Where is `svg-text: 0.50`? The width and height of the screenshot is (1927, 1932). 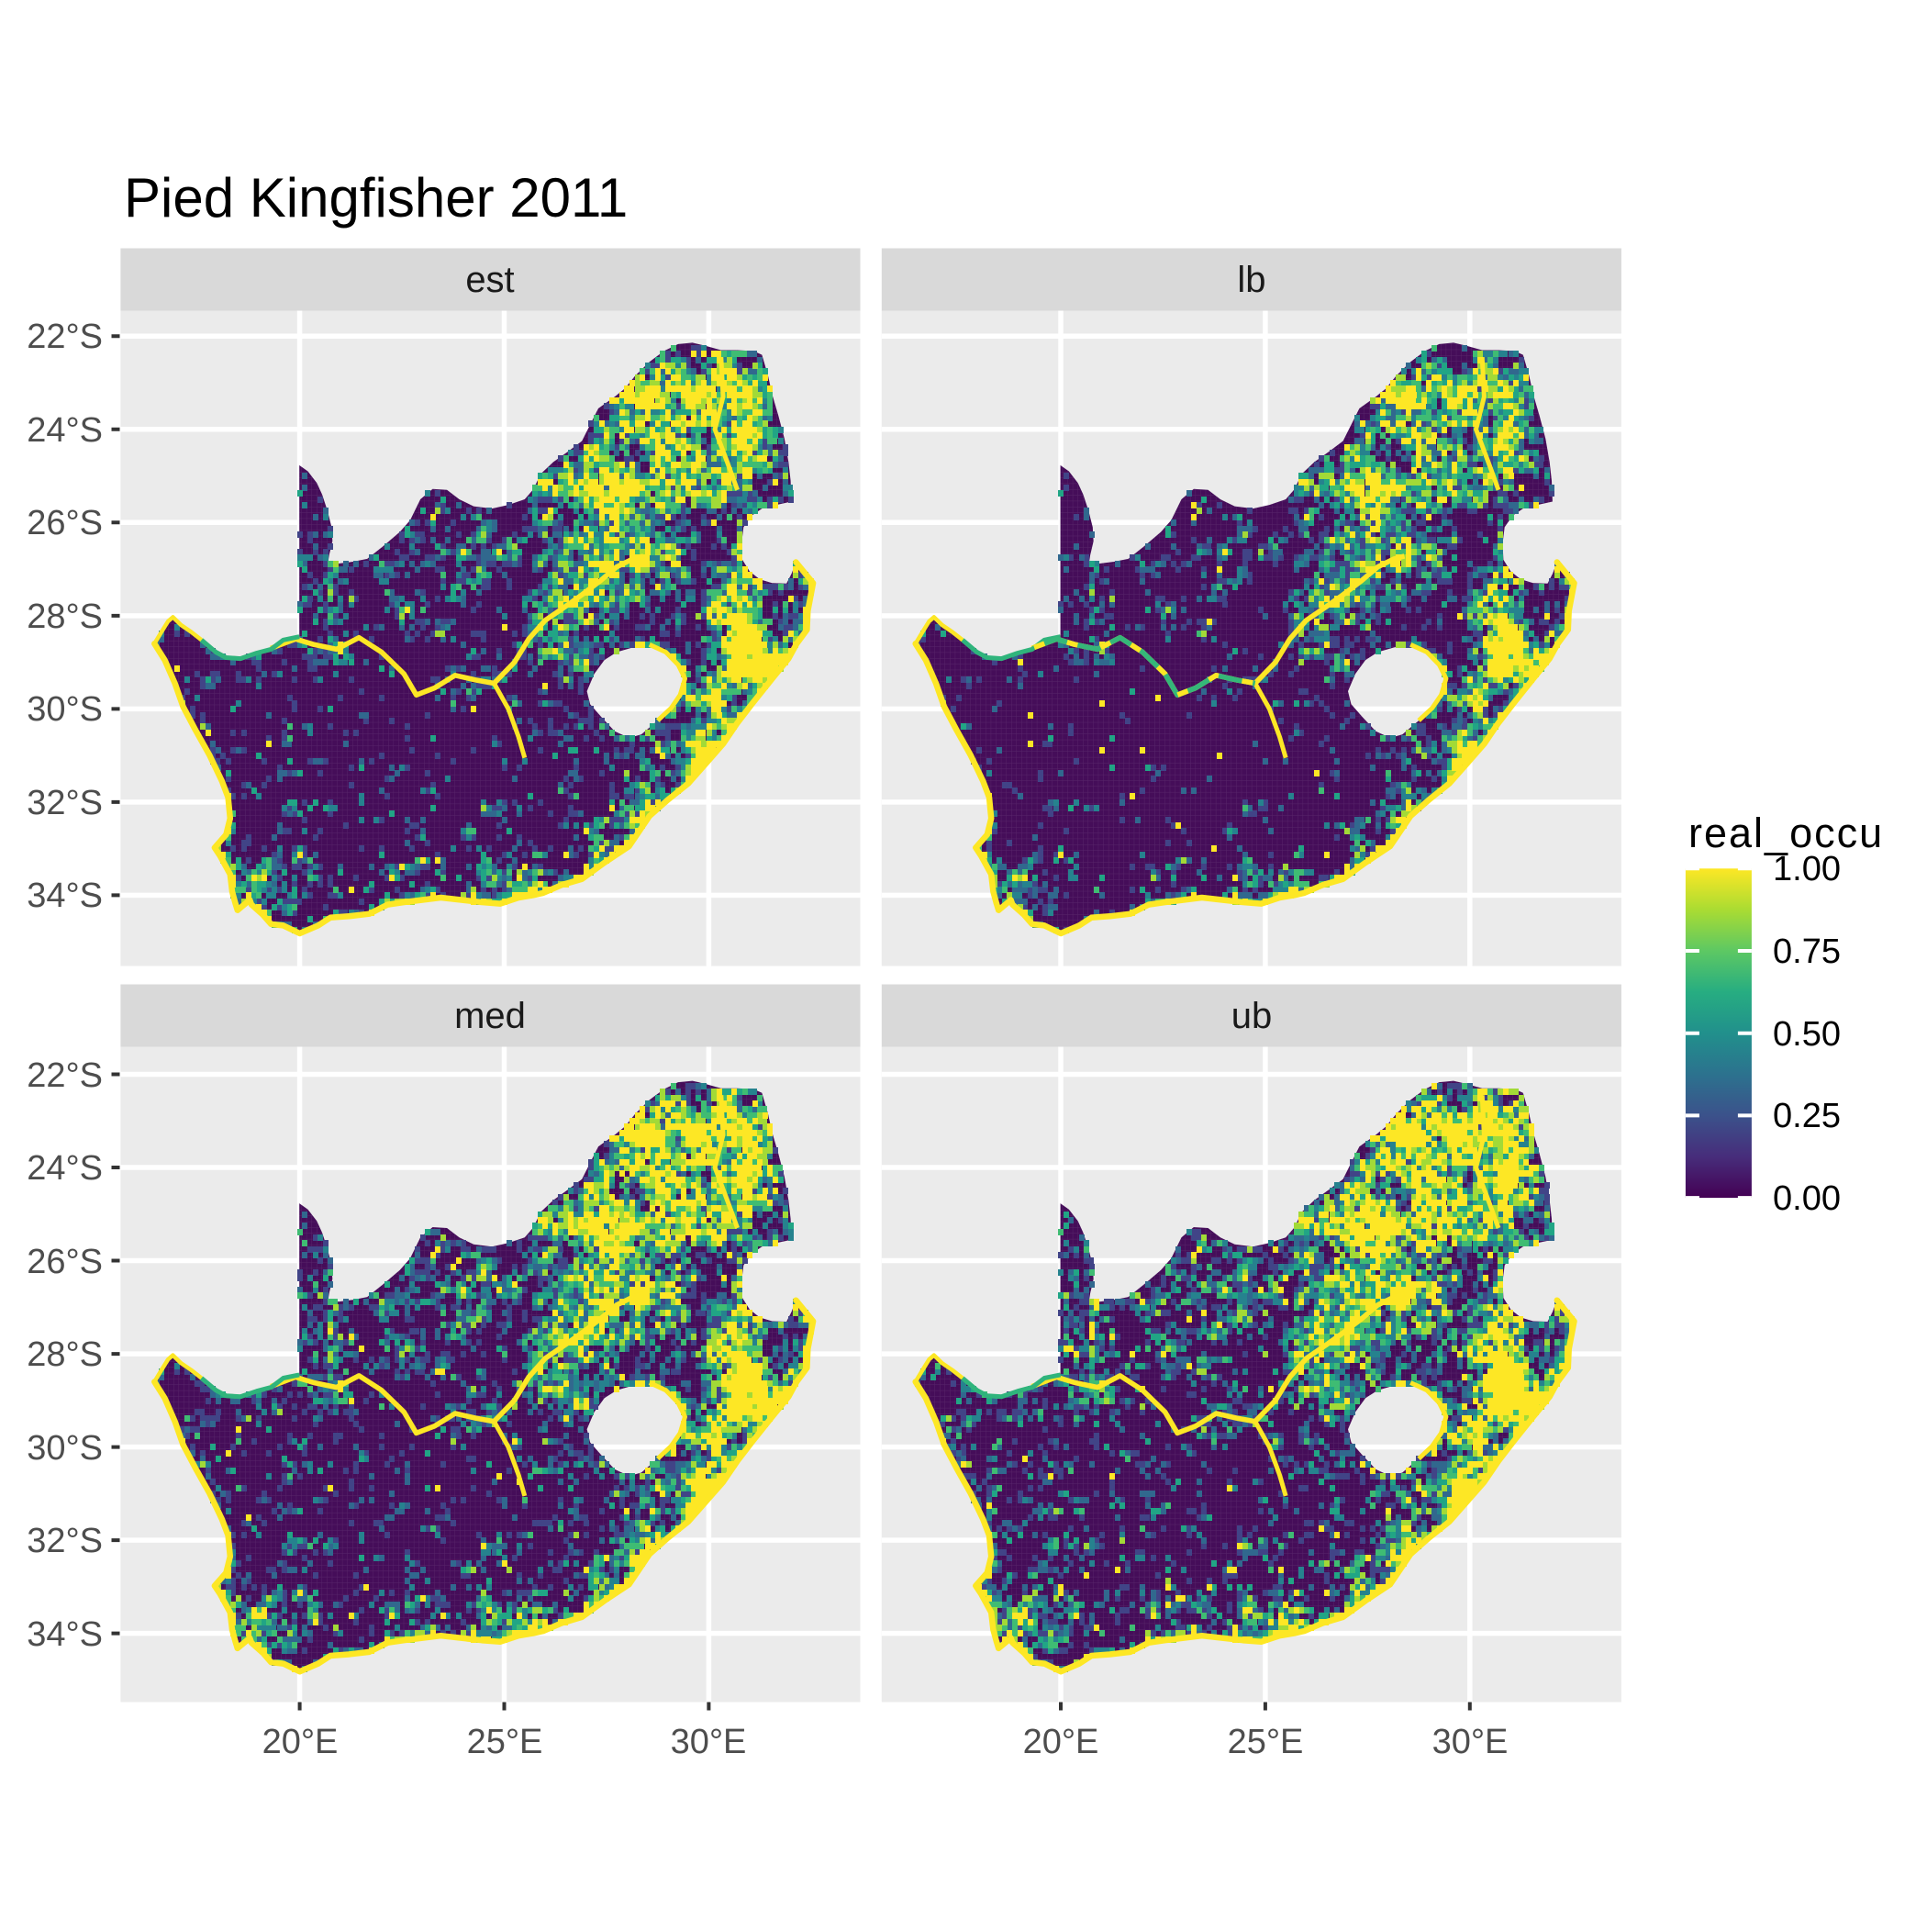
svg-text: 0.50 is located at coordinates (1807, 1034).